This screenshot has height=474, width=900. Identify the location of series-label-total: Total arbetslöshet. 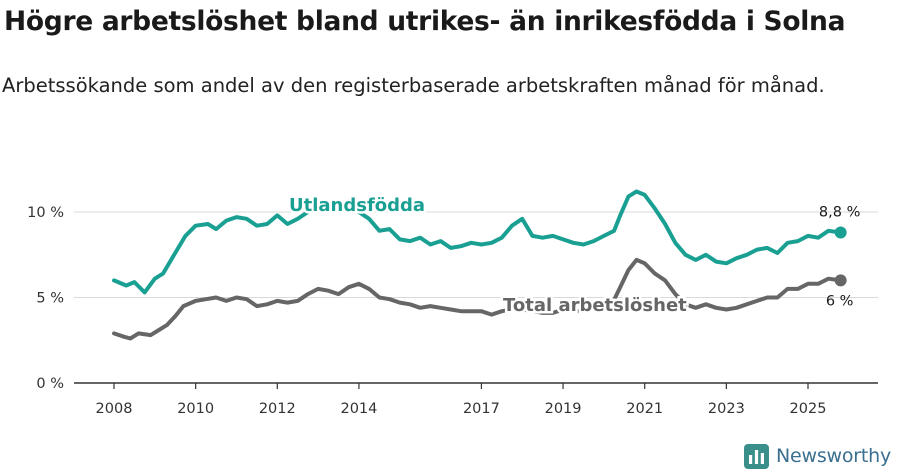
(595, 305).